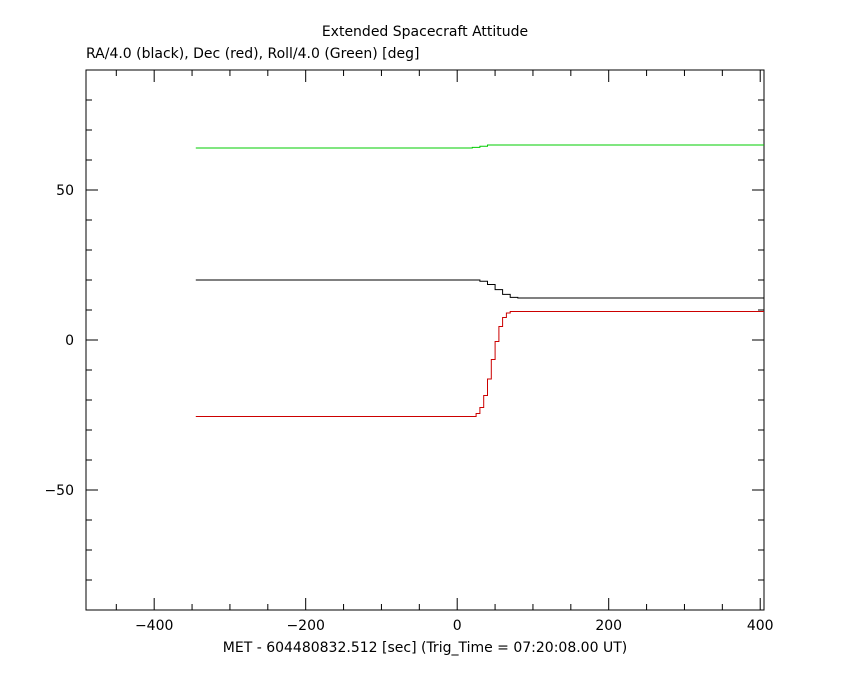 The image size is (850, 680). What do you see at coordinates (479, 364) in the screenshot?
I see `dec-series-line` at bounding box center [479, 364].